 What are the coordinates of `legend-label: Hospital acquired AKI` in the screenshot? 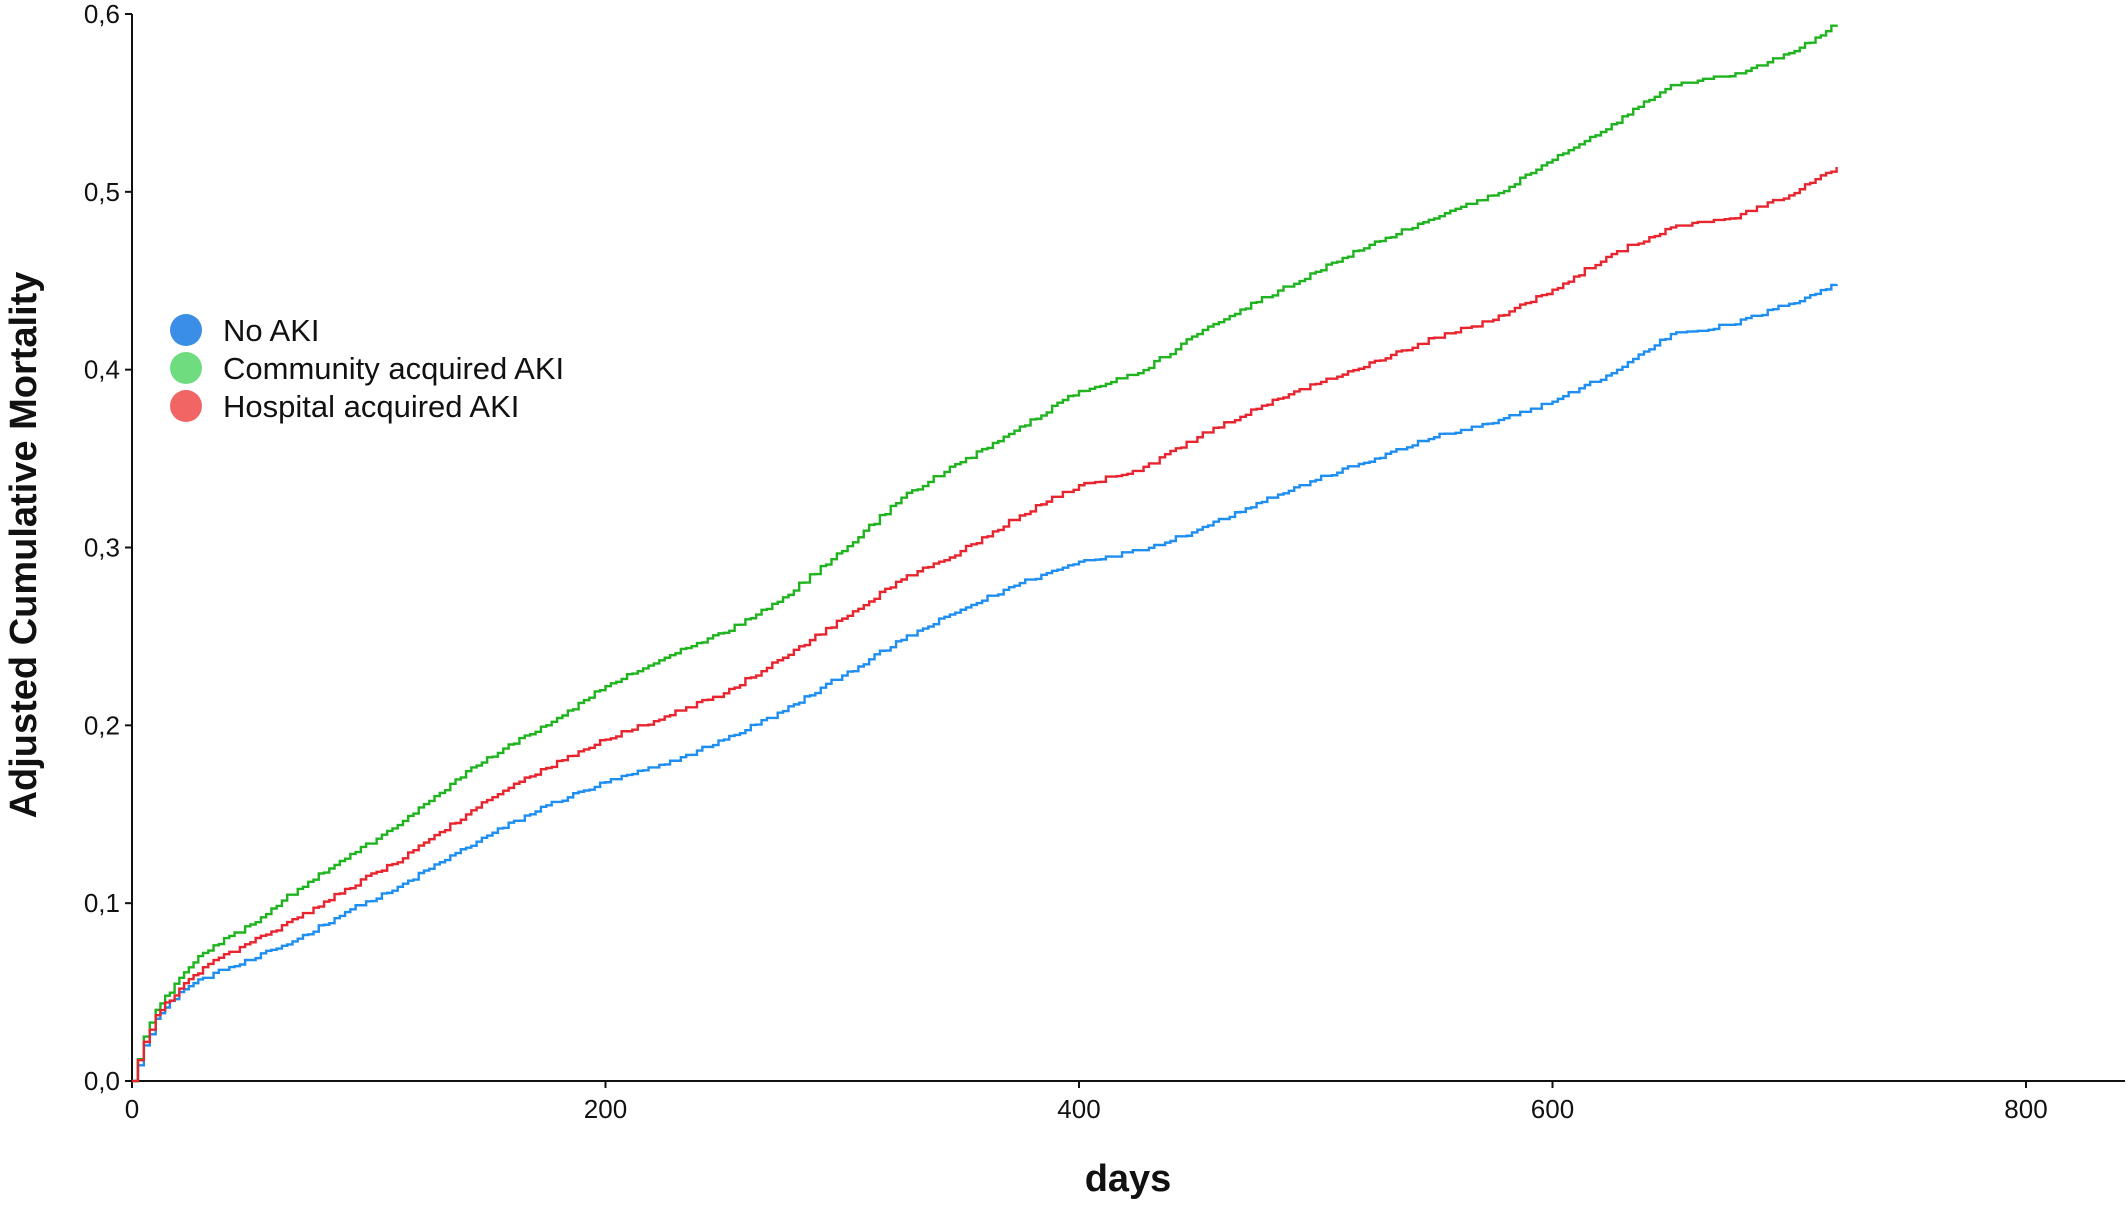 It's located at (371, 406).